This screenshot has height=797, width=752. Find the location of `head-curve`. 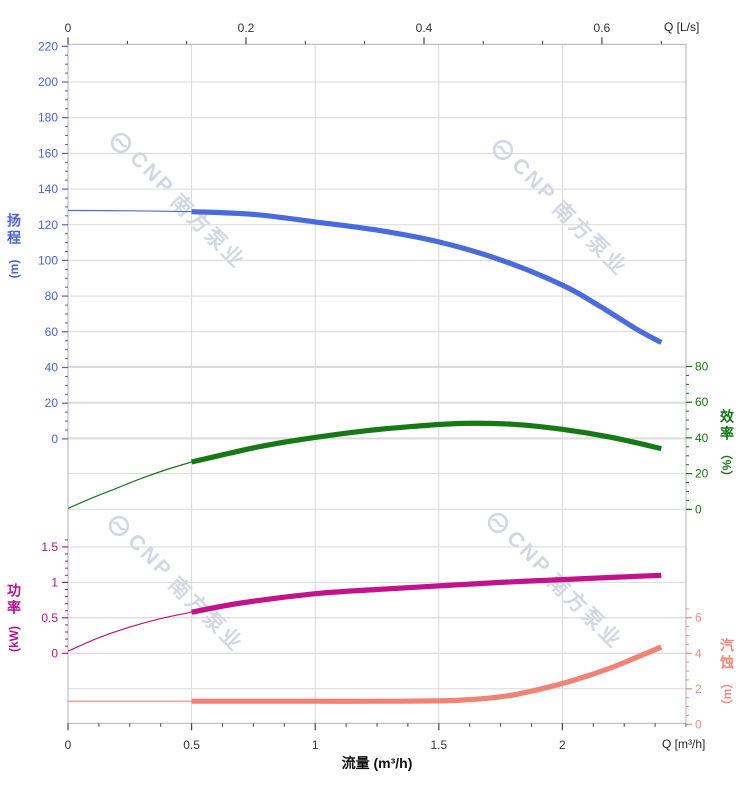

head-curve is located at coordinates (427, 277).